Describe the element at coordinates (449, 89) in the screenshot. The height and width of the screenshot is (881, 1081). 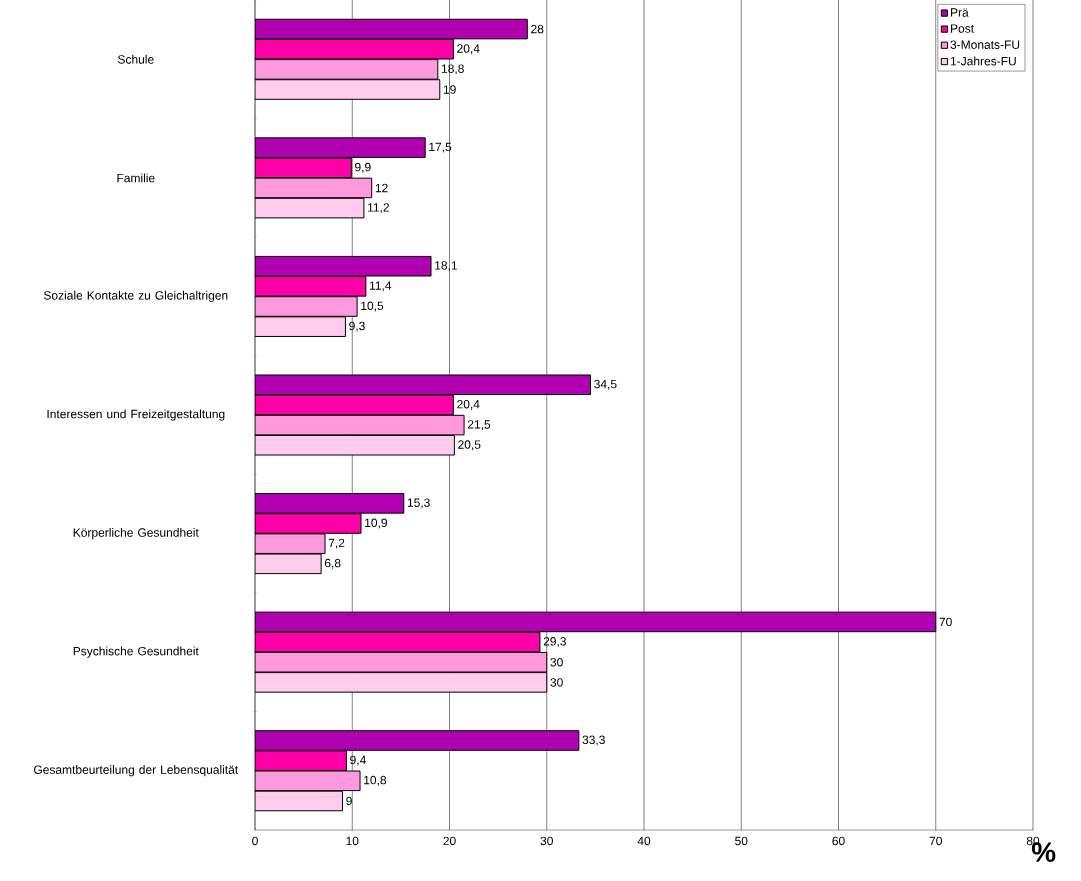
I see `data-label: 19` at that location.